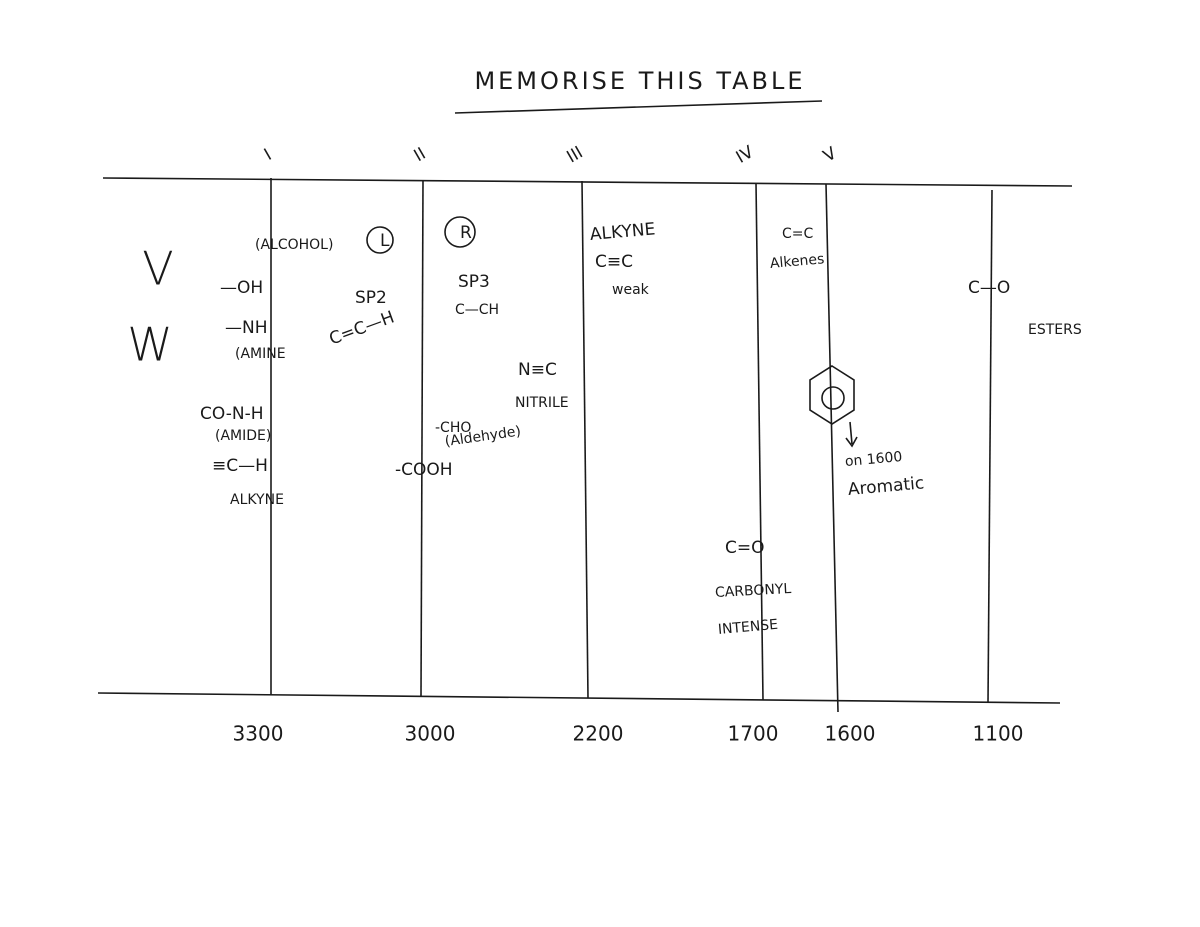 Image resolution: width=1200 pixels, height=927 pixels. I want to click on note: L, so click(385, 241).